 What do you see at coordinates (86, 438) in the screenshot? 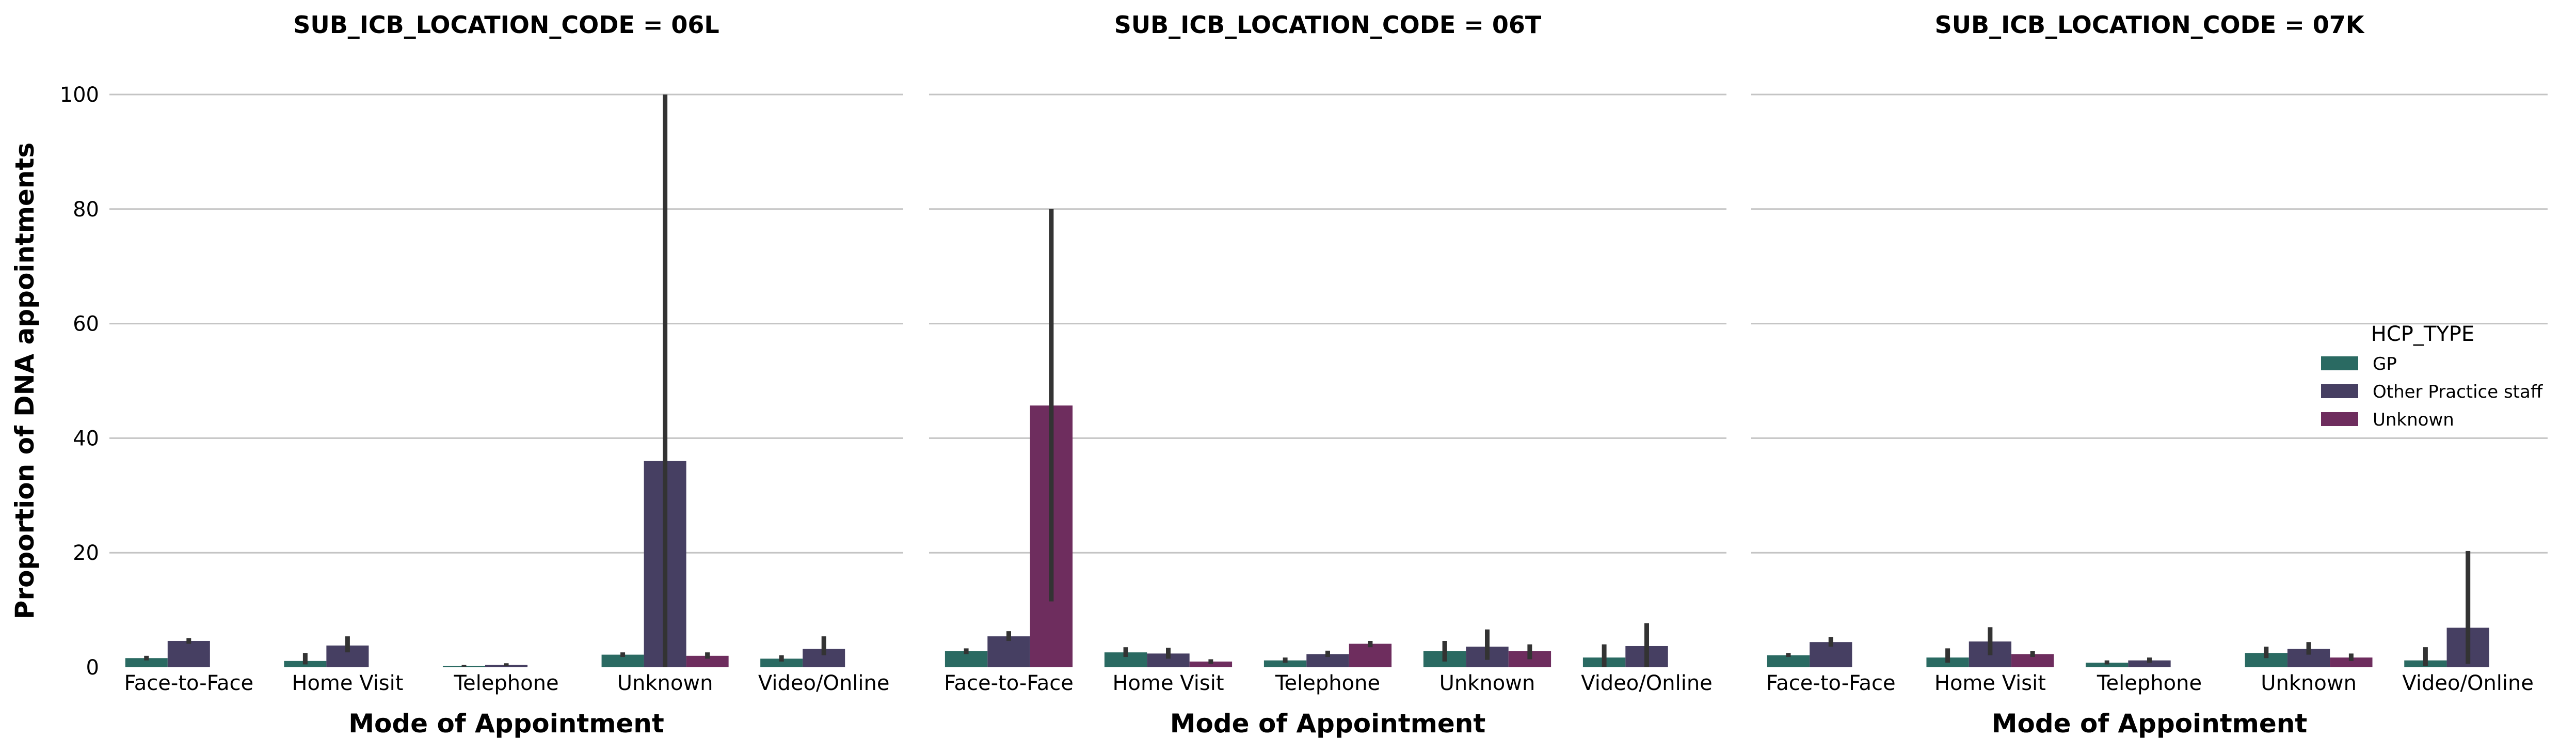
I see `y-tick-label: 40` at bounding box center [86, 438].